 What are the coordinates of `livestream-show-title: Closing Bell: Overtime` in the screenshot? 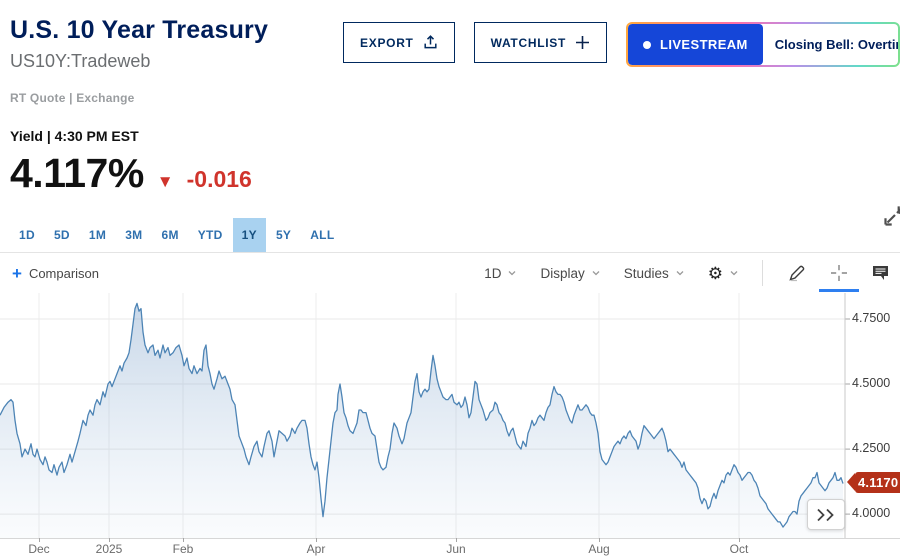 It's located at (836, 44).